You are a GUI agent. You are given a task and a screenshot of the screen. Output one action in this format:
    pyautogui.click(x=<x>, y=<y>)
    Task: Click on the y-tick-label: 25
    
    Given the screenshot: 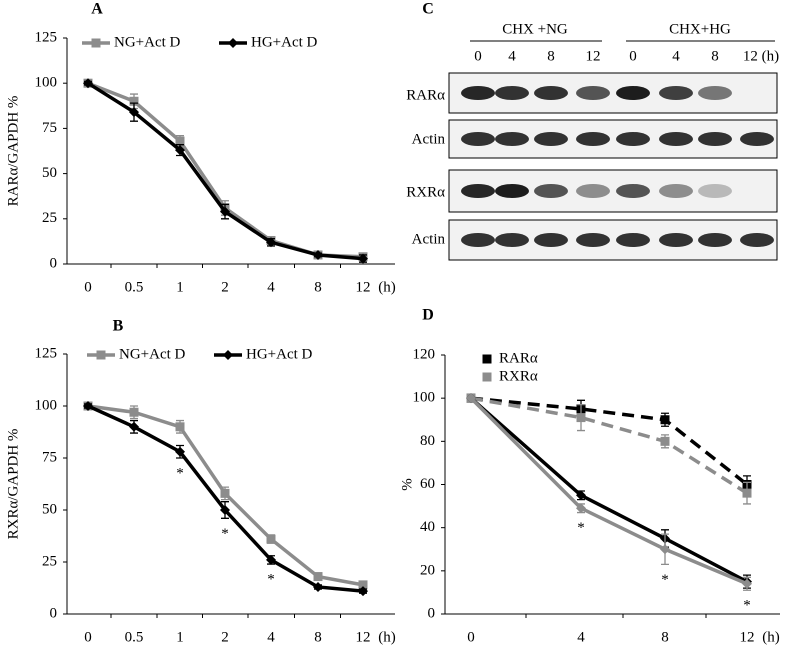 What is the action you would take?
    pyautogui.click(x=49, y=561)
    